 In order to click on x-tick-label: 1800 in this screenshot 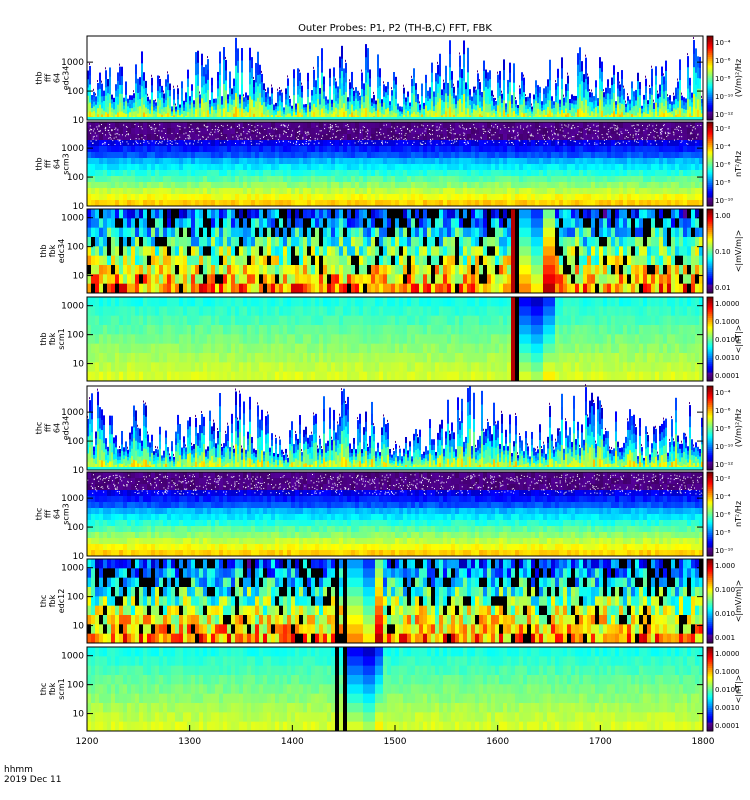, I will do `click(703, 742)`.